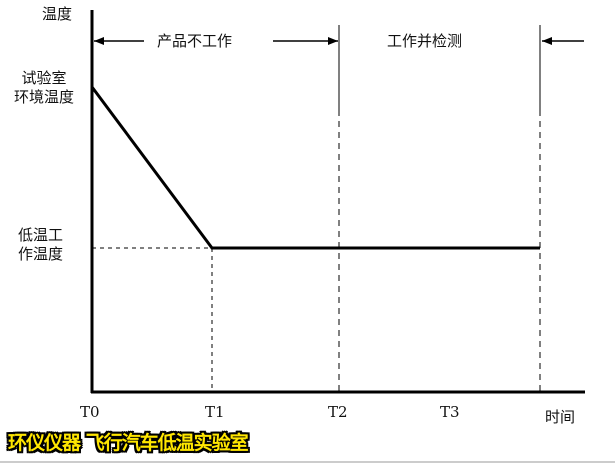 This screenshot has width=615, height=463. I want to click on low-temp-line2: 作温度, so click(41, 254).